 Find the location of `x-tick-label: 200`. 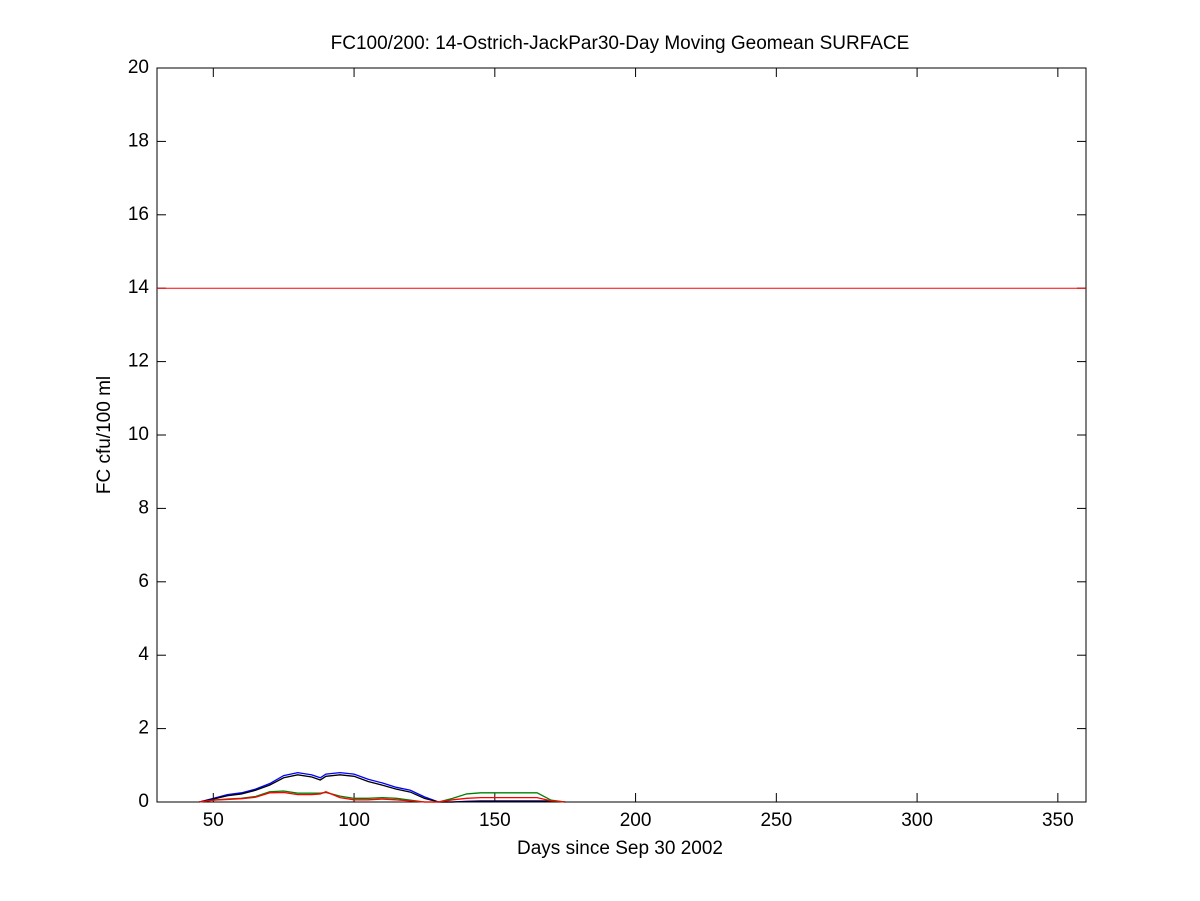

x-tick-label: 200 is located at coordinates (636, 820).